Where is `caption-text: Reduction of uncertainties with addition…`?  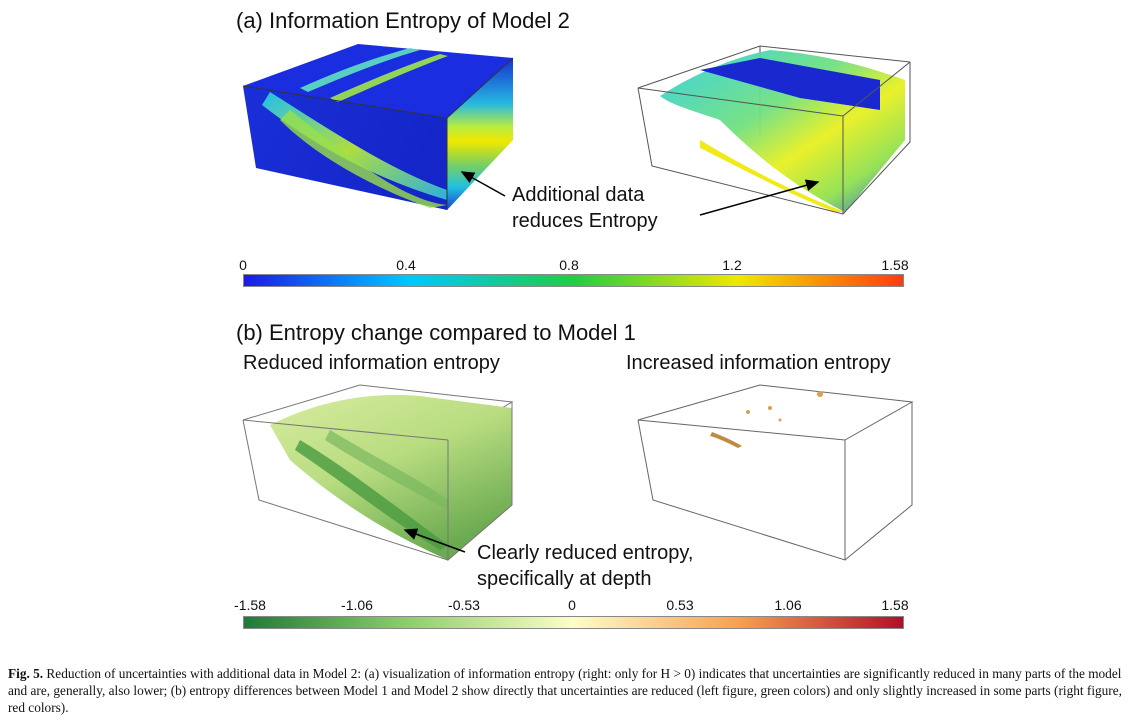 caption-text: Reduction of uncertainties with addition… is located at coordinates (565, 690).